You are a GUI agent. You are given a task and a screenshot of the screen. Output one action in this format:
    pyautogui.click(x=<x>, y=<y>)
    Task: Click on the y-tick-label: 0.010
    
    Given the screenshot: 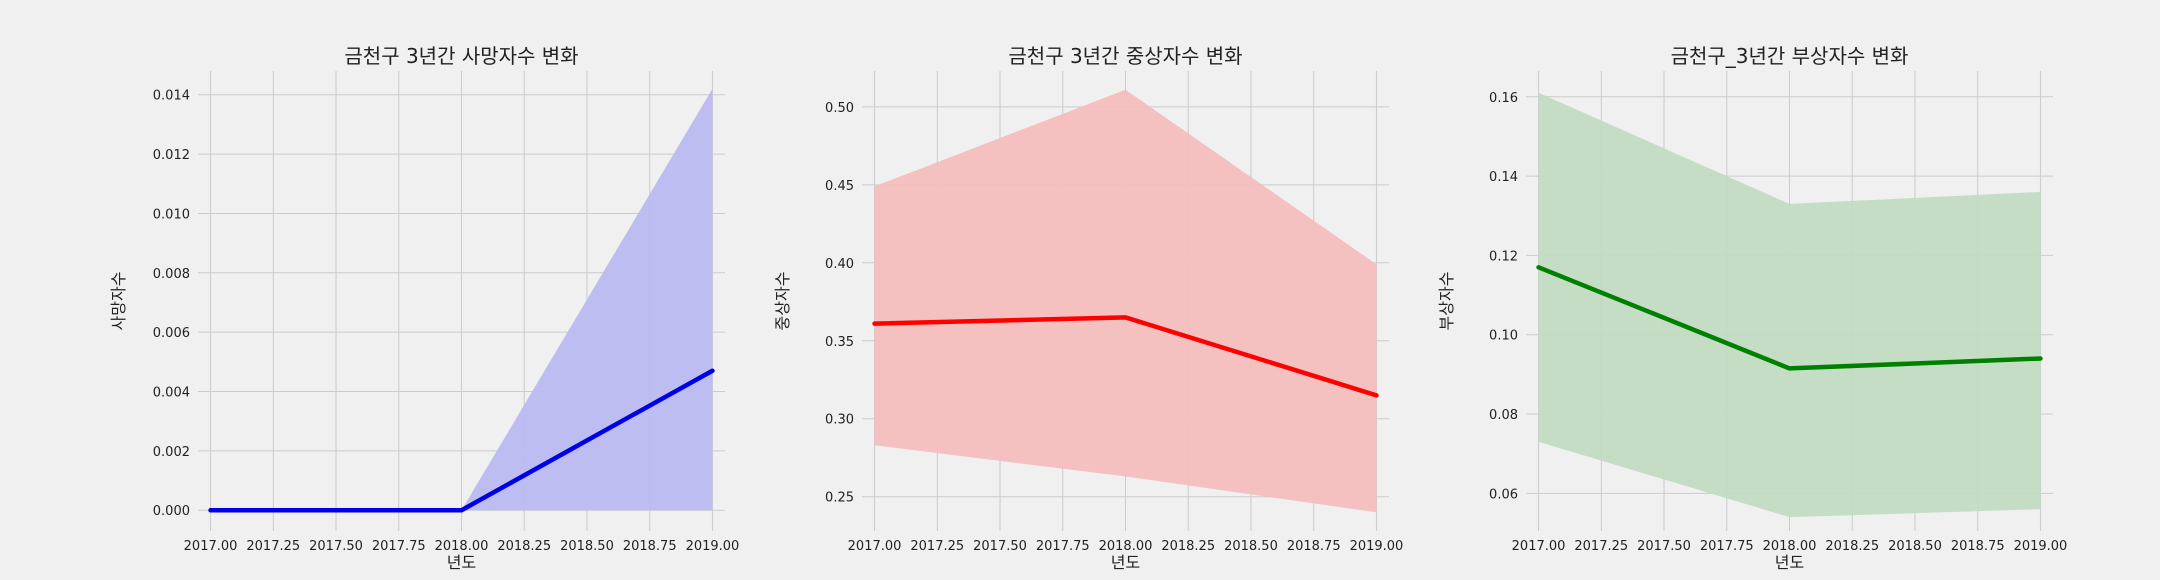 What is the action you would take?
    pyautogui.click(x=171, y=214)
    